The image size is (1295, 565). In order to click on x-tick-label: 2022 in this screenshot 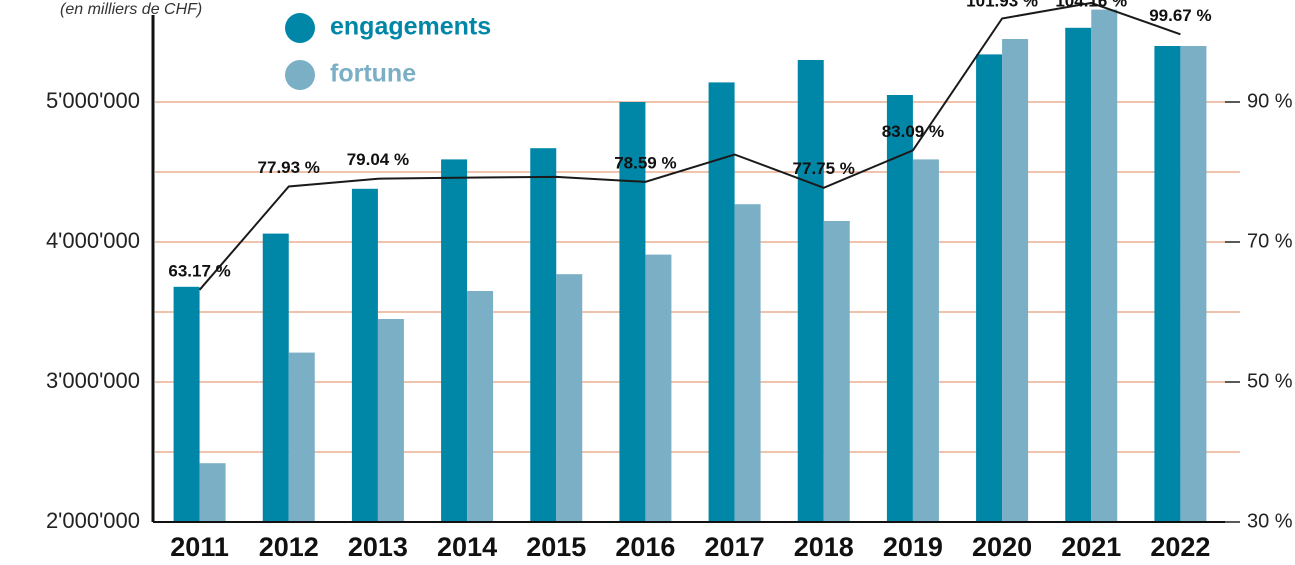, I will do `click(1180, 547)`.